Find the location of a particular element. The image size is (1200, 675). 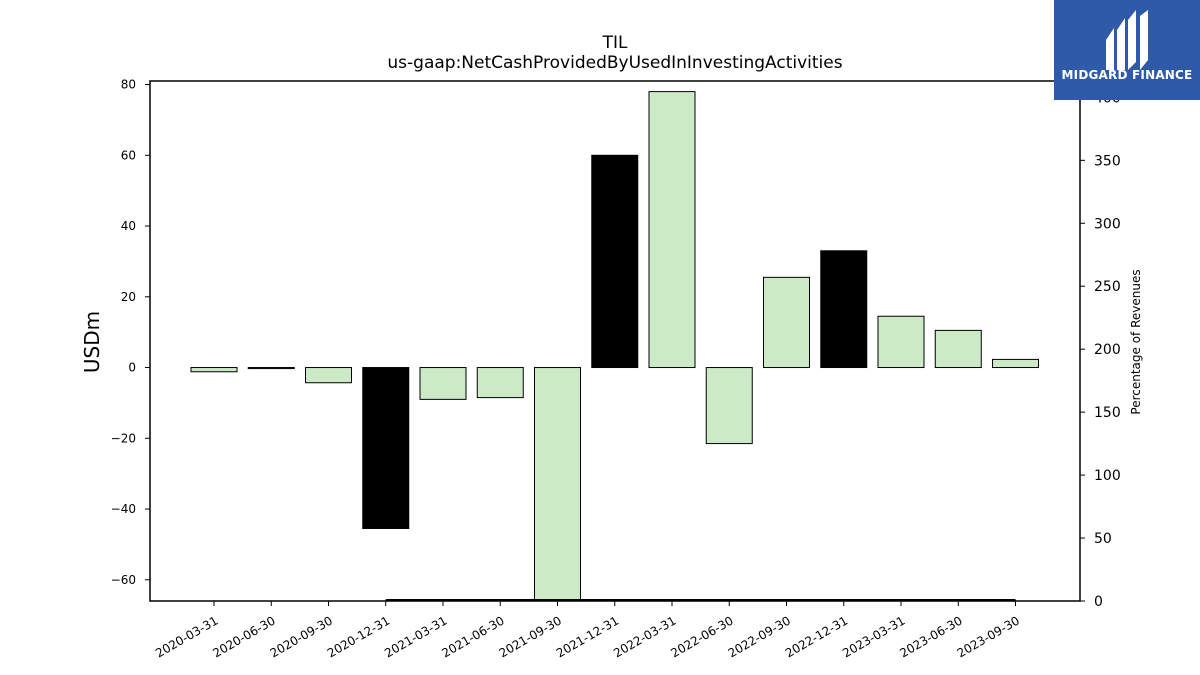

x-tick-label: 2020-09-30 is located at coordinates (301, 636).